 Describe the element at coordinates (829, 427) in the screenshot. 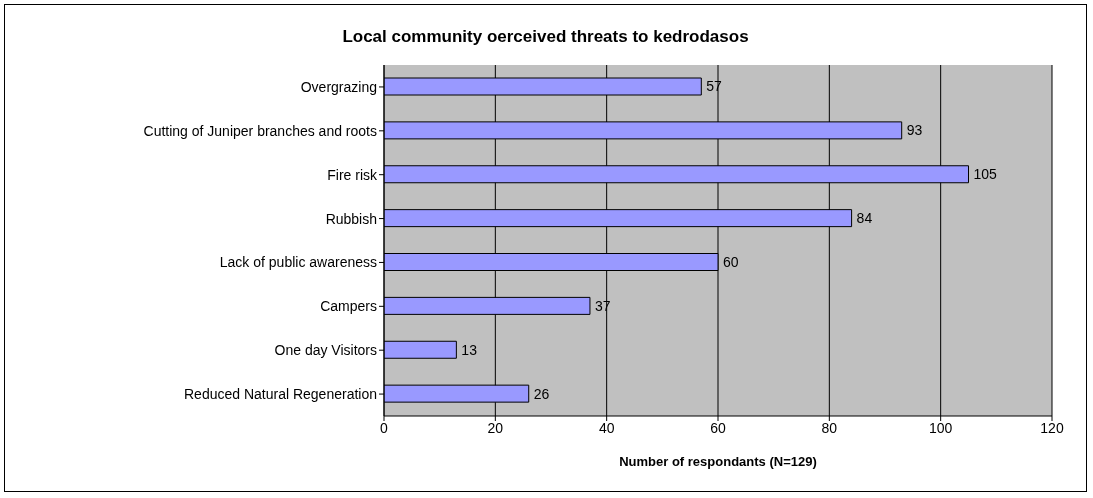

I see `x-tick-label: 80` at that location.